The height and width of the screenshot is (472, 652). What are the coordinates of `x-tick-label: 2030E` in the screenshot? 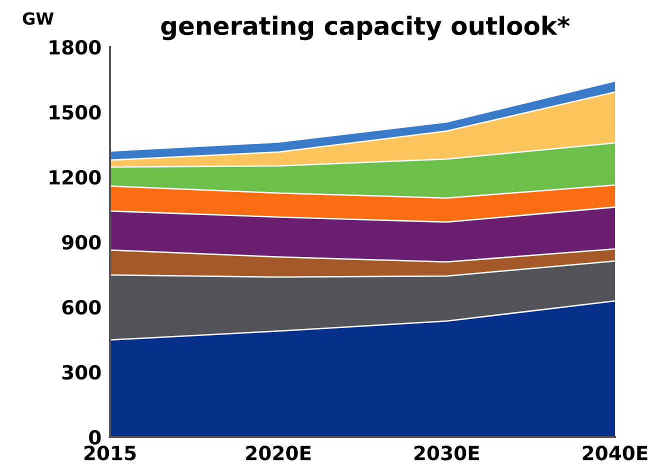 It's located at (446, 453).